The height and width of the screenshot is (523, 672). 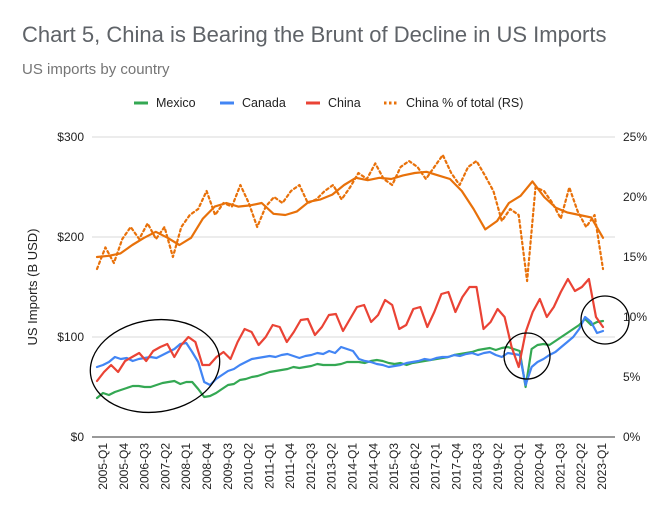 What do you see at coordinates (155, 366) in the screenshot?
I see `annotation-ellipse` at bounding box center [155, 366].